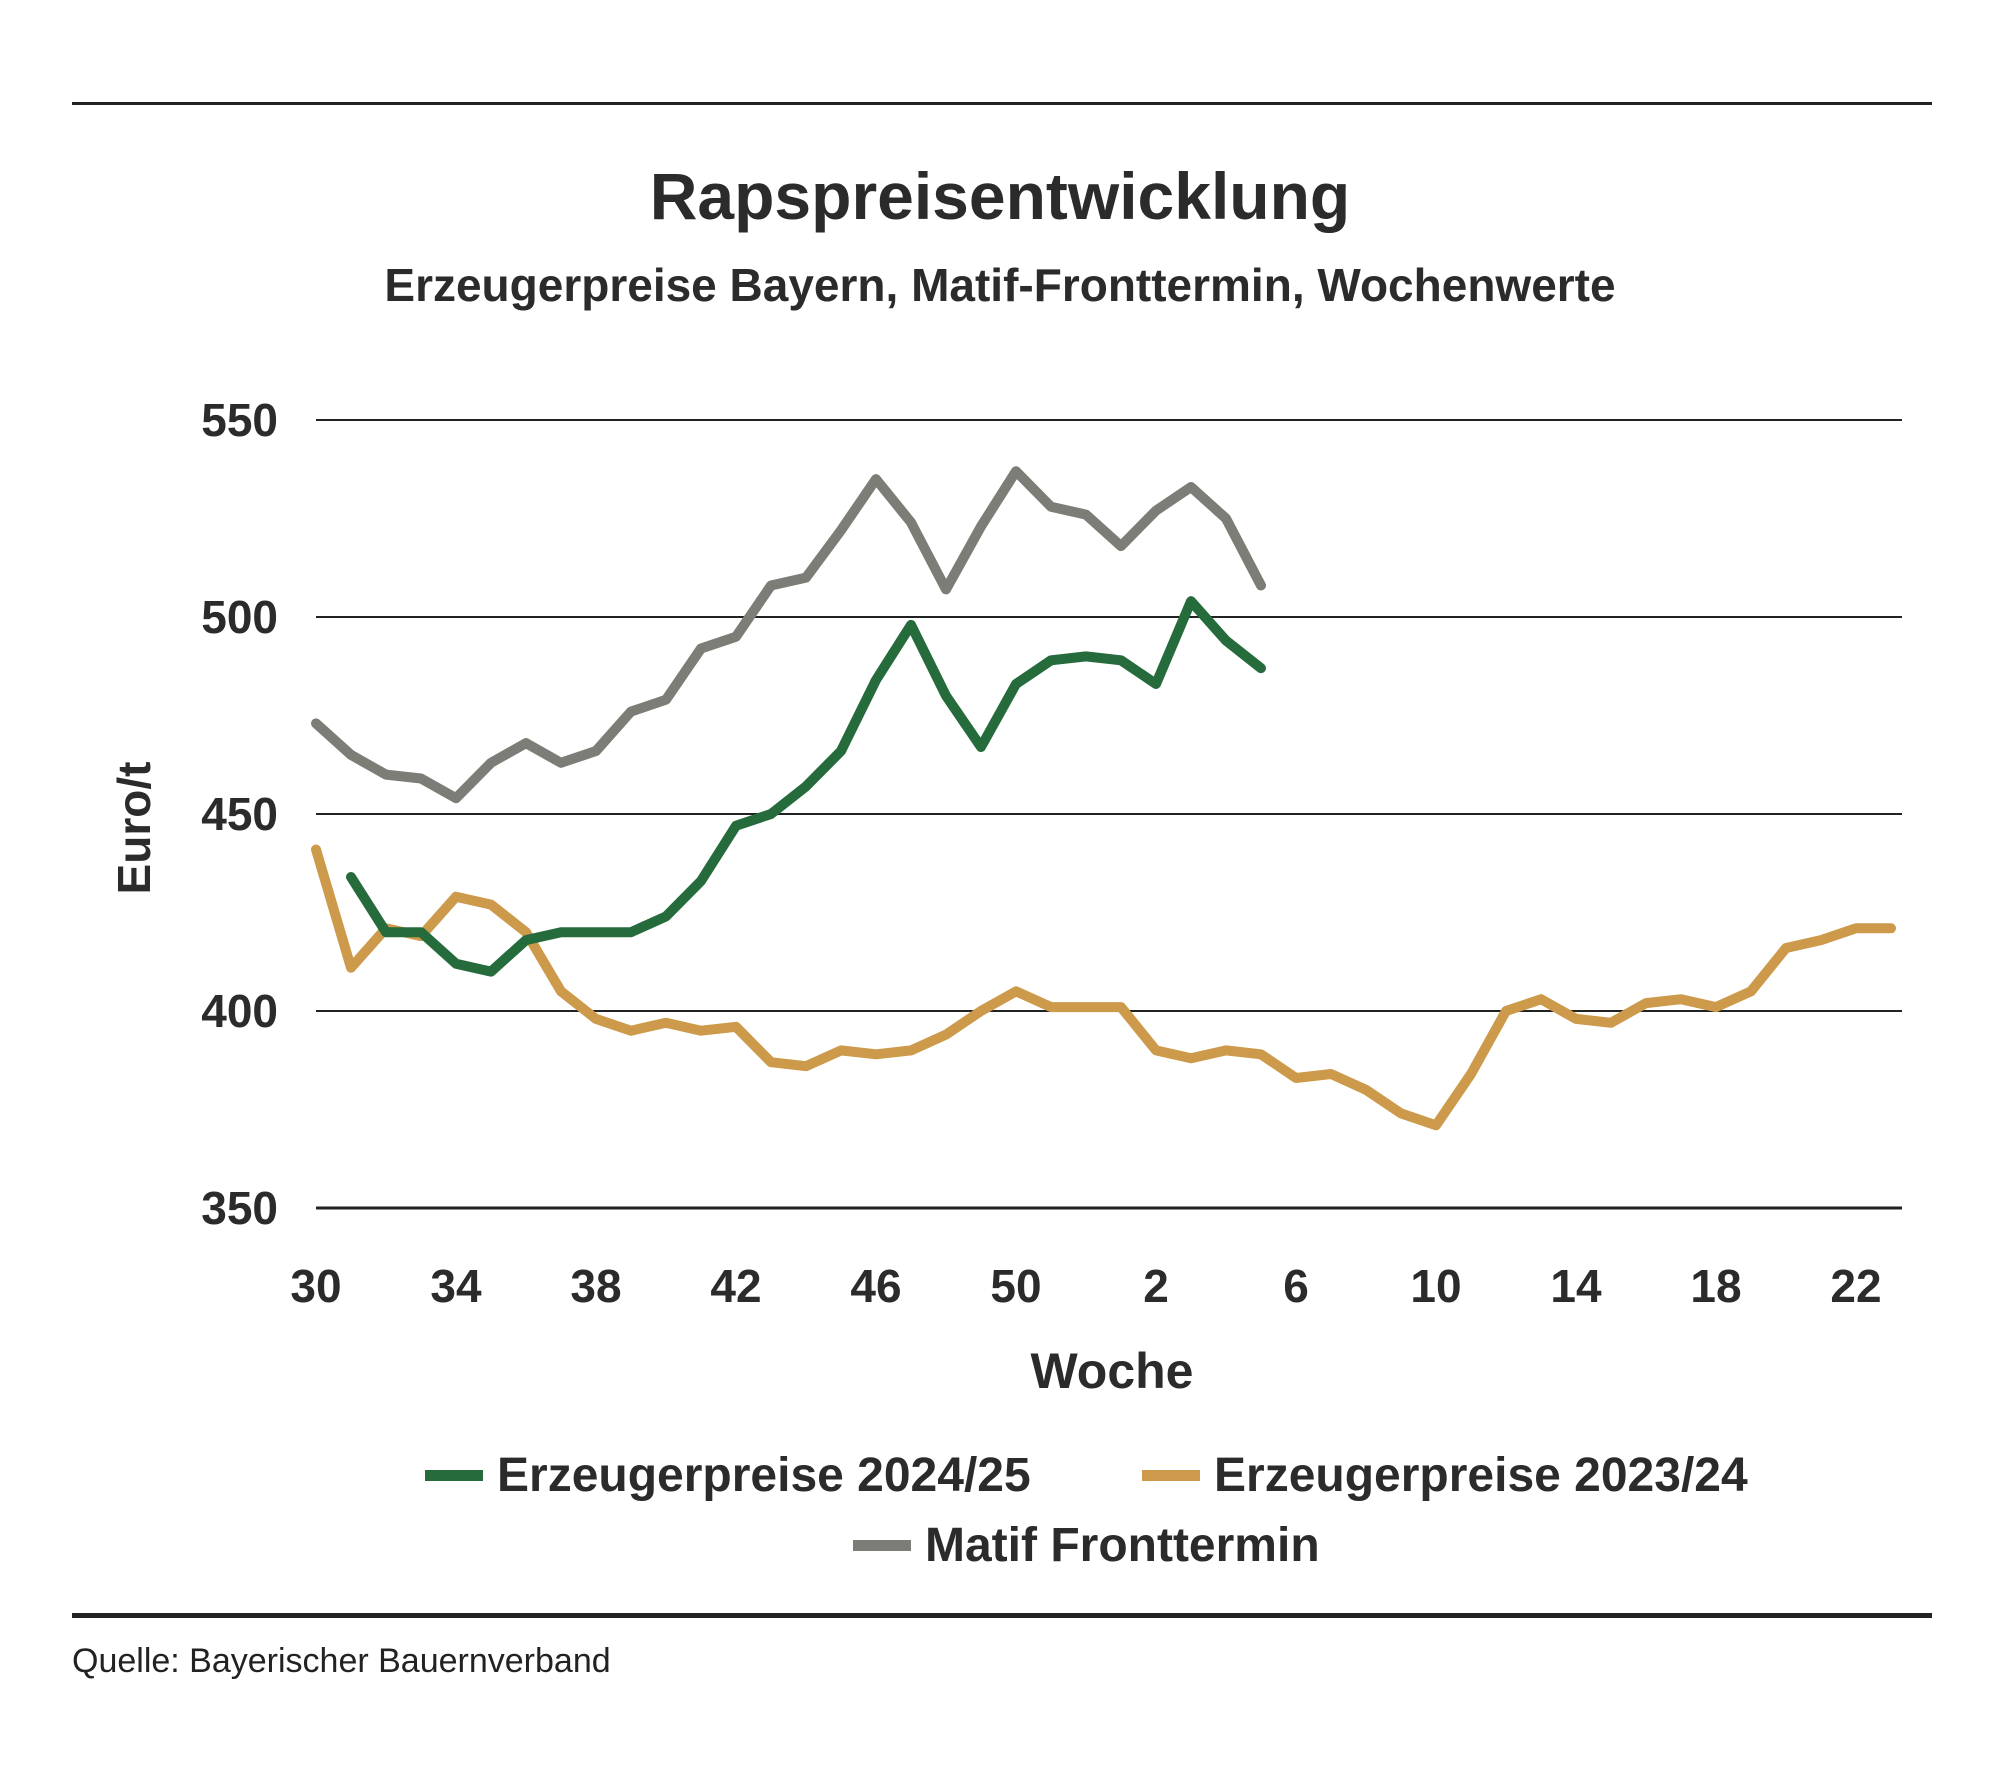 This screenshot has height=1770, width=2000. What do you see at coordinates (239, 1011) in the screenshot?
I see `y-tick-label: 400` at bounding box center [239, 1011].